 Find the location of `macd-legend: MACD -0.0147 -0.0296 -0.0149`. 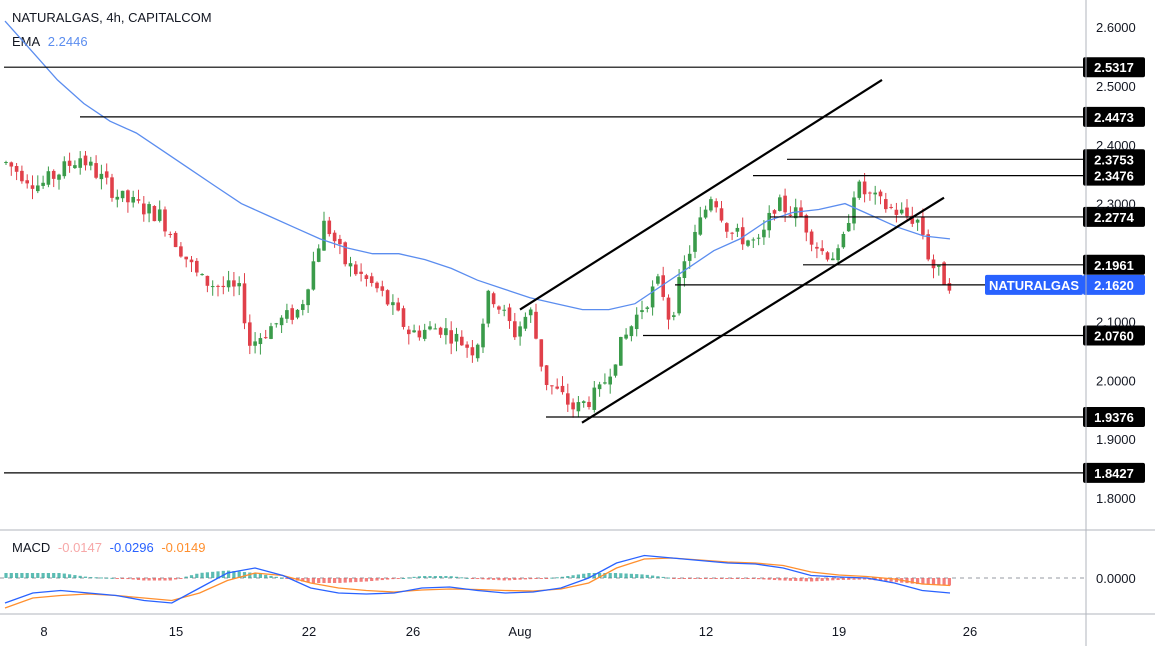

macd-legend: MACD -0.0147 -0.0296 -0.0149 is located at coordinates (110, 547).